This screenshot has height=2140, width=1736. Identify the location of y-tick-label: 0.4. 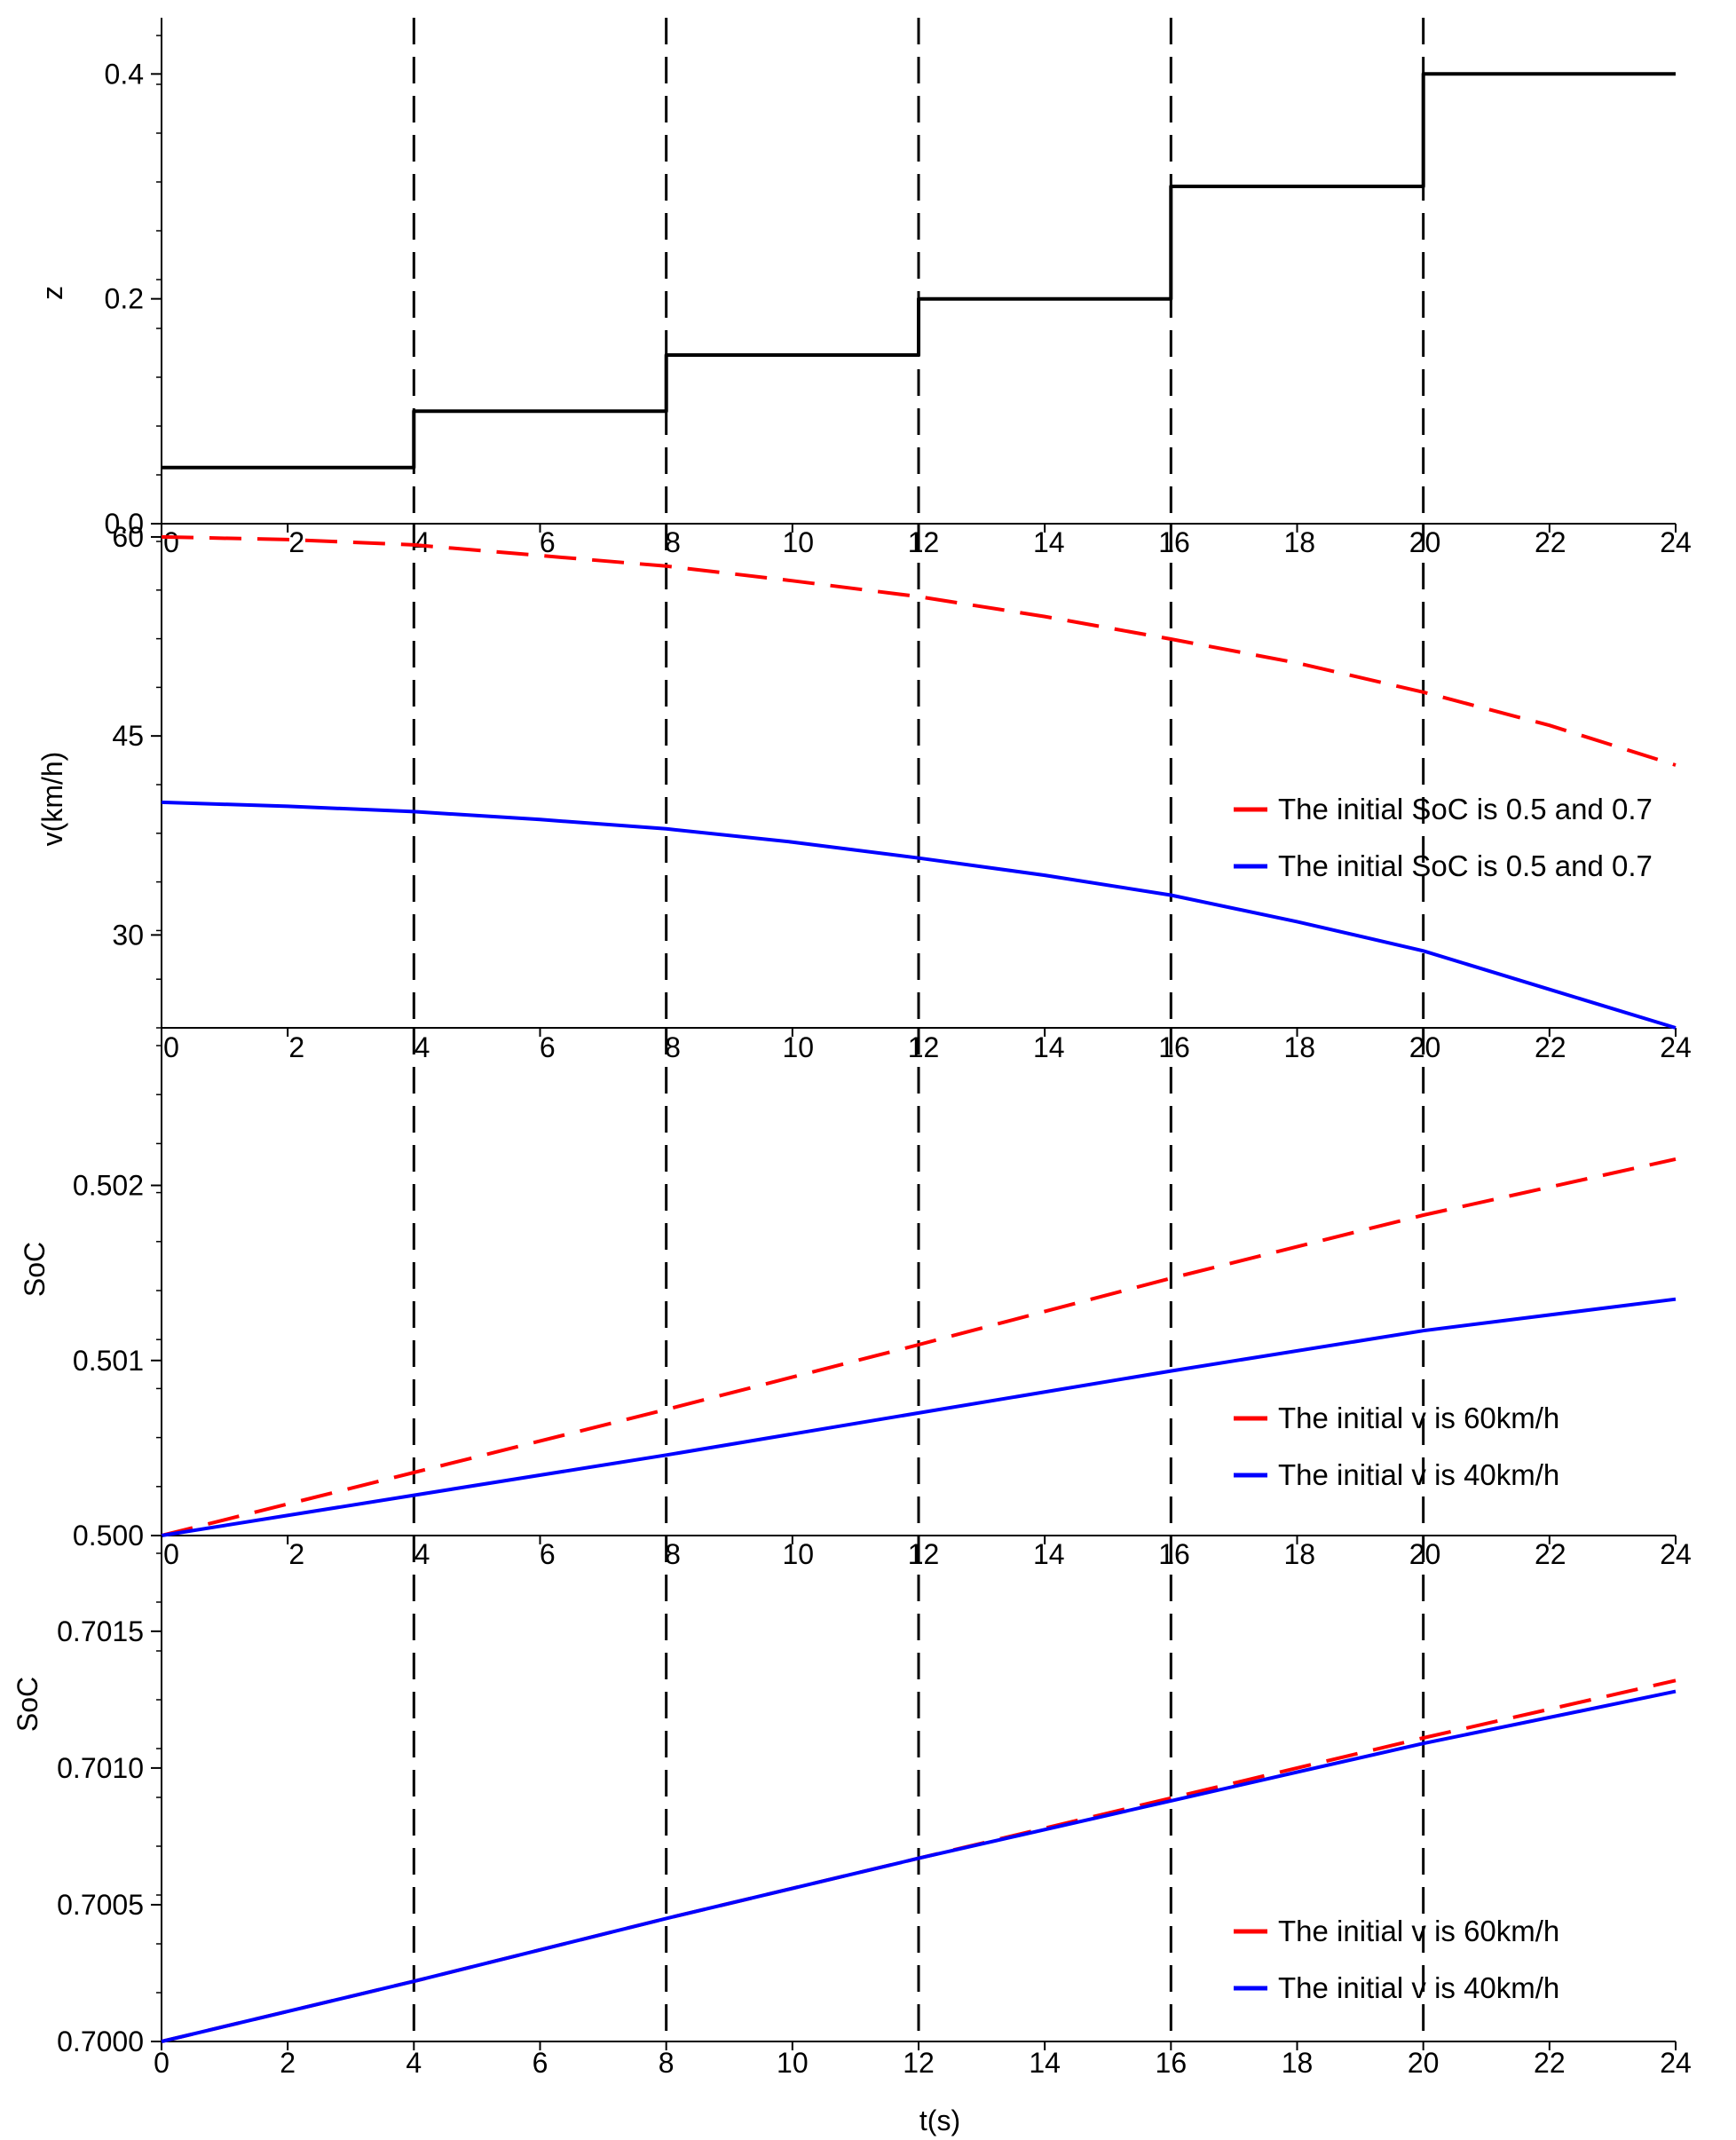
(124, 74).